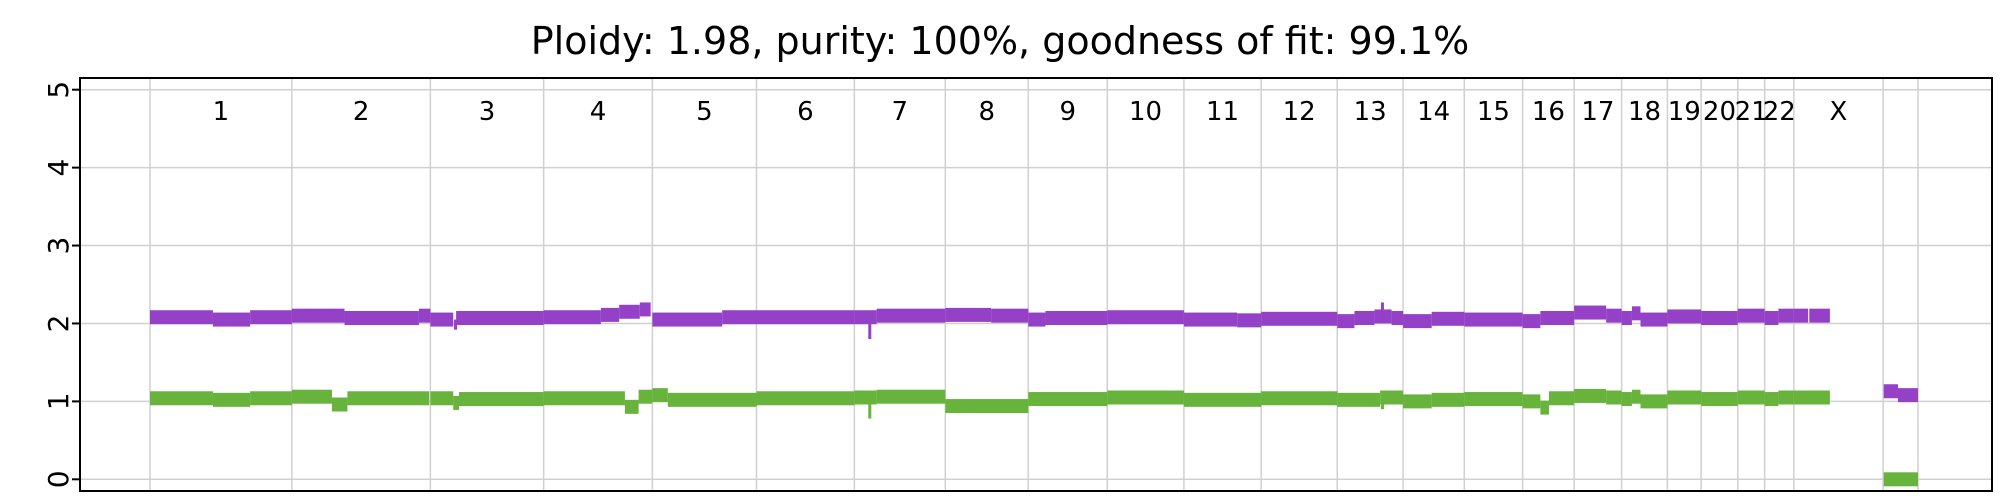 This screenshot has height=500, width=2000. Describe the element at coordinates (598, 112) in the screenshot. I see `chromosome-label-4: 4` at that location.